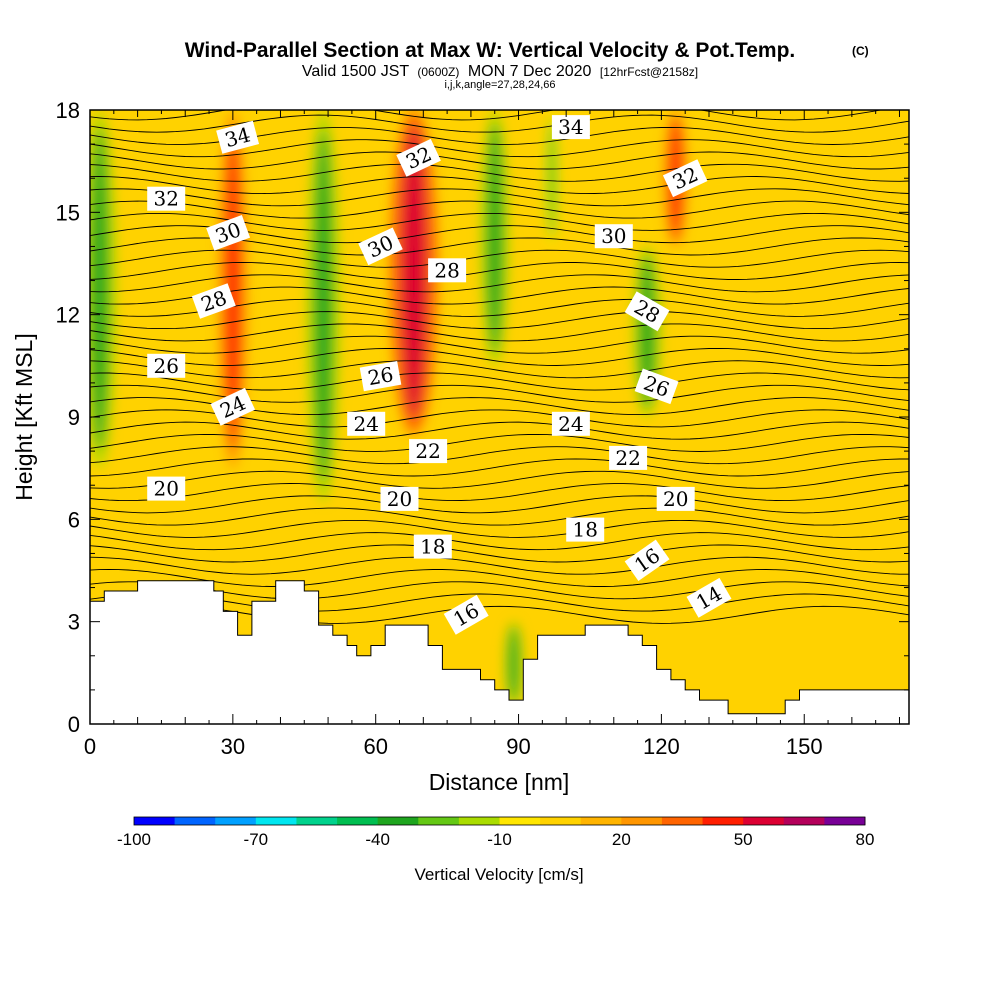 The height and width of the screenshot is (1000, 1000). I want to click on colorbar-tick-label: 20, so click(621, 839).